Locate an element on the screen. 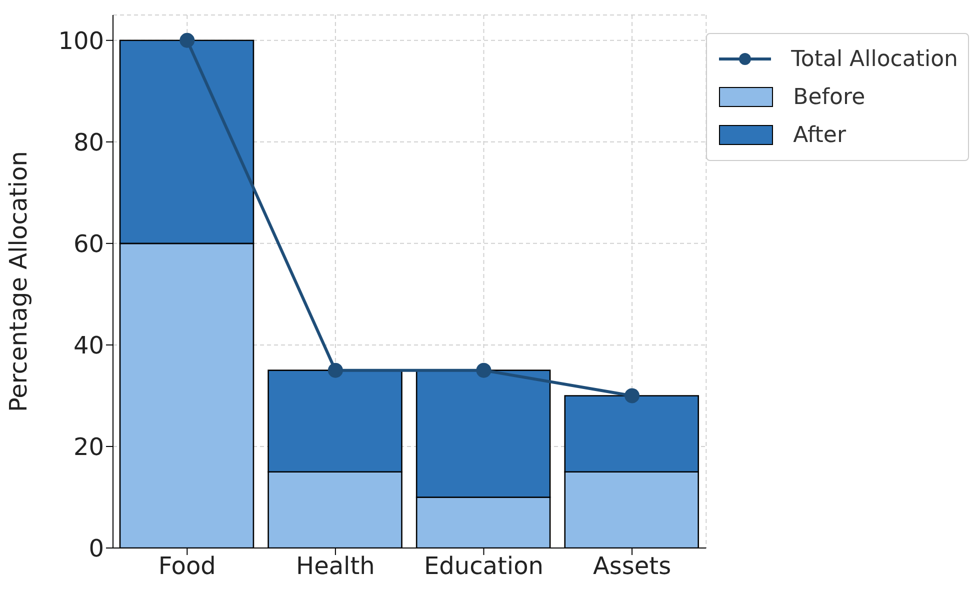 The height and width of the screenshot is (595, 971). y-tick-label: 20 is located at coordinates (88, 446).